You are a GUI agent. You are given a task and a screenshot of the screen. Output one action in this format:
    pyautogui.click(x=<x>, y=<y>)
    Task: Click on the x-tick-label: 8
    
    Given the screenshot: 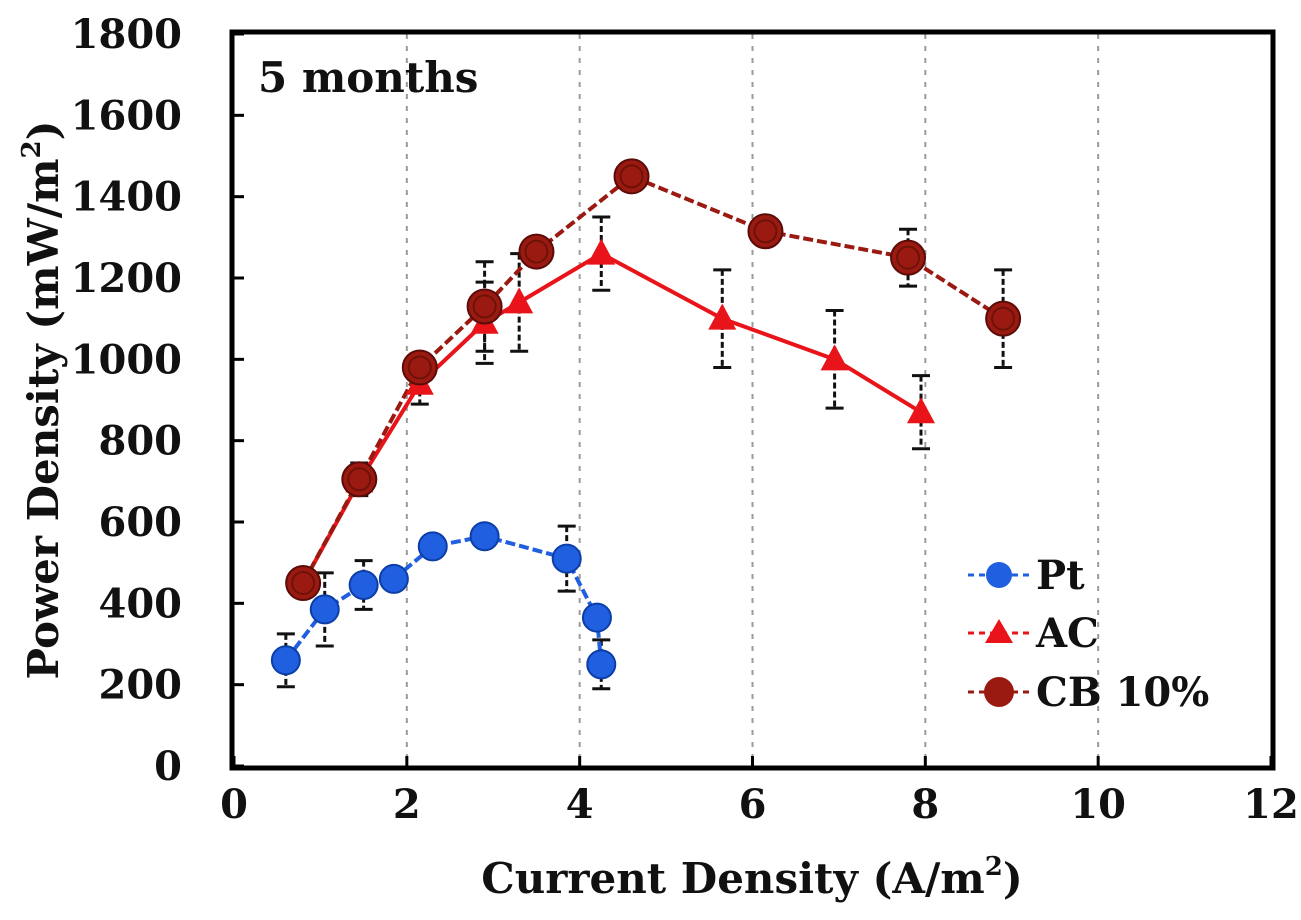 What is the action you would take?
    pyautogui.click(x=925, y=804)
    